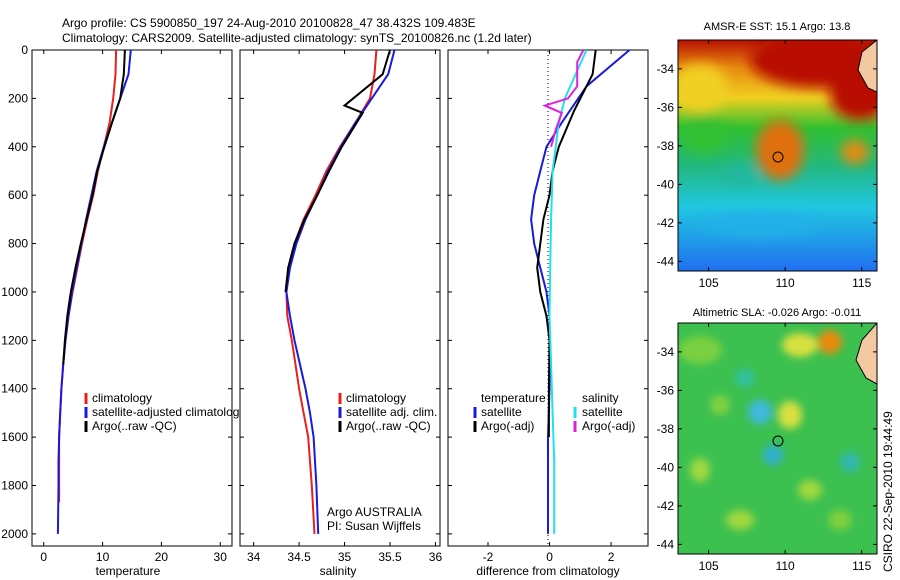 The height and width of the screenshot is (580, 900). What do you see at coordinates (128, 571) in the screenshot?
I see `temperature-xlabel: temperature` at bounding box center [128, 571].